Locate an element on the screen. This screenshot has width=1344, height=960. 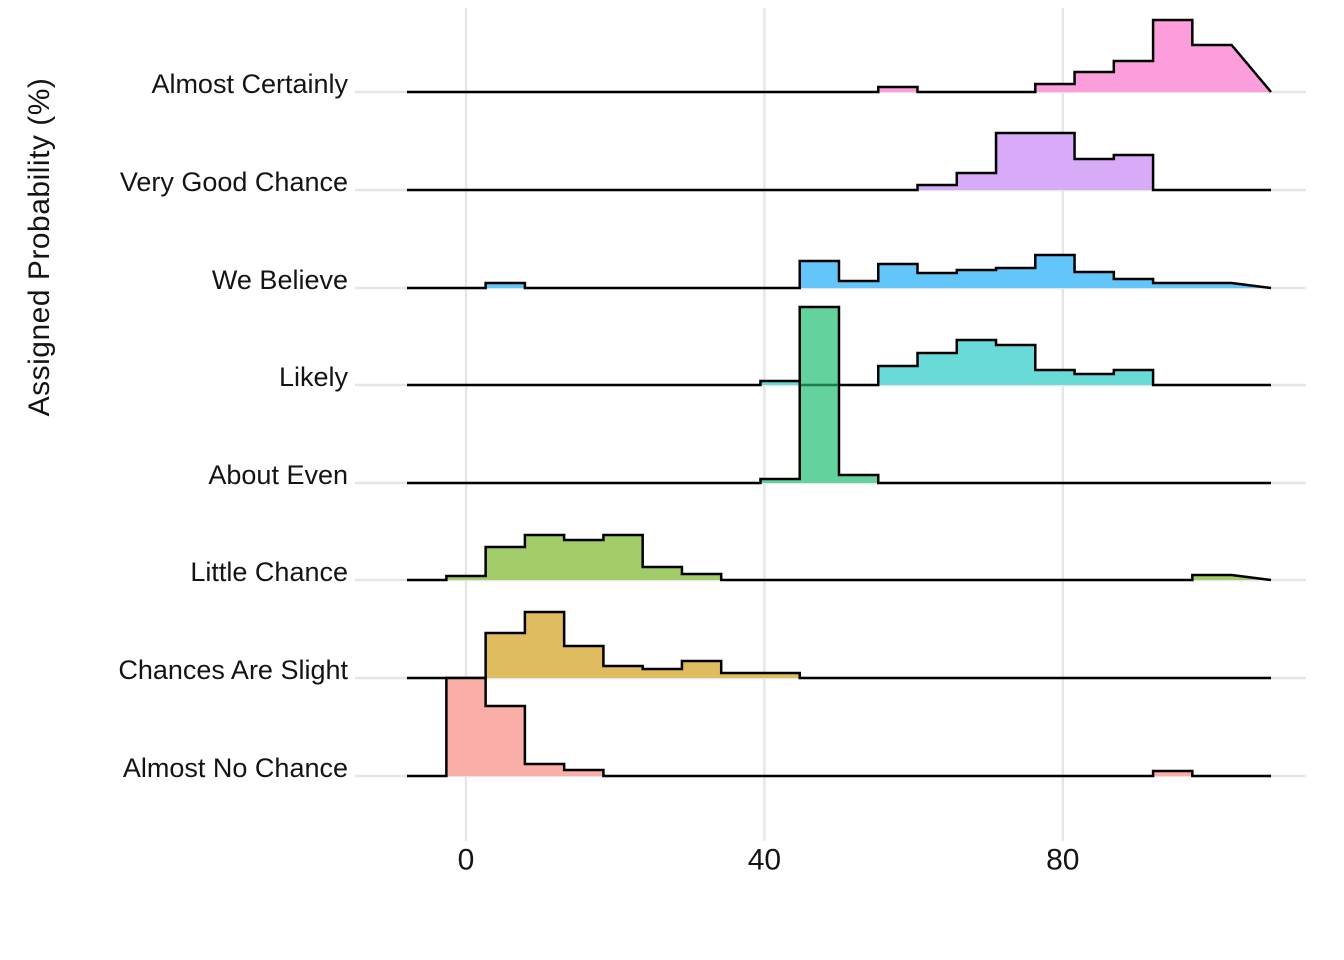
row-label-almost-no-chance: Almost No Chance is located at coordinates (235, 768).